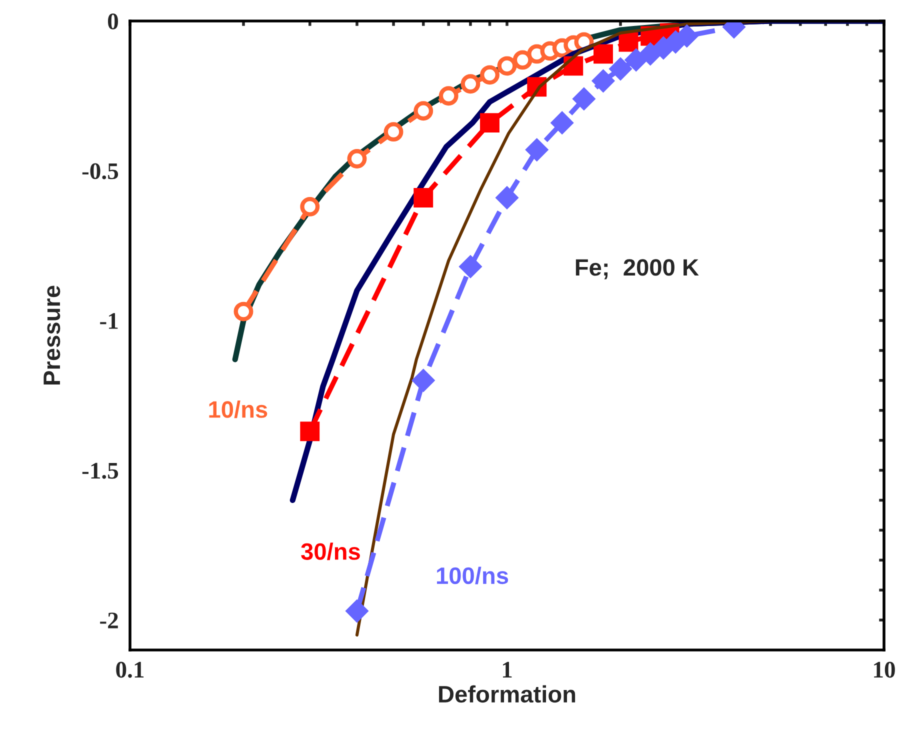  I want to click on y-axis-title: Pressure, so click(52, 335).